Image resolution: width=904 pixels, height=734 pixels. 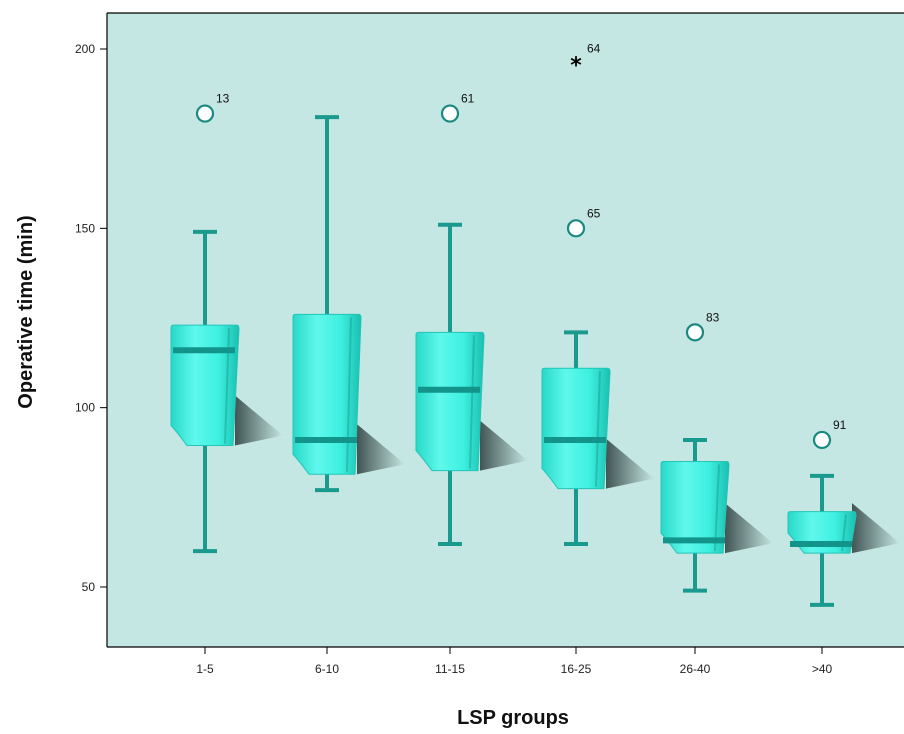 What do you see at coordinates (468, 99) in the screenshot?
I see `outlier-label: 61` at bounding box center [468, 99].